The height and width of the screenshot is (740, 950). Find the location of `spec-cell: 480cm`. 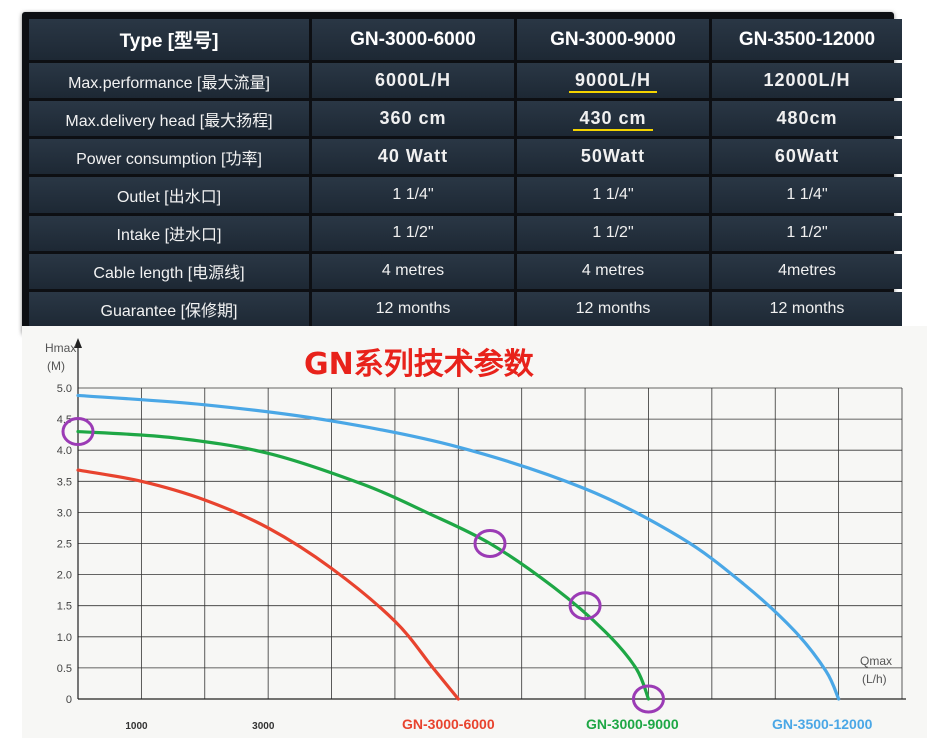

spec-cell: 480cm is located at coordinates (807, 119).